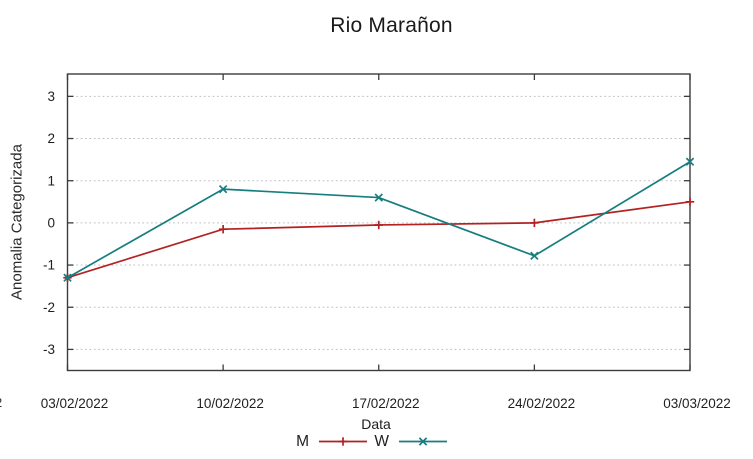  What do you see at coordinates (542, 403) in the screenshot?
I see `x-tick-label: 24/02/2022` at bounding box center [542, 403].